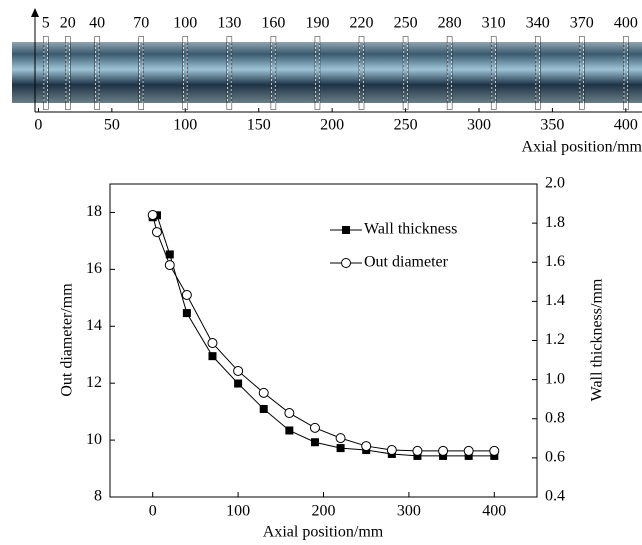 This screenshot has height=545, width=642. What do you see at coordinates (323, 532) in the screenshot?
I see `x-axis-label: Axial position/mm` at bounding box center [323, 532].